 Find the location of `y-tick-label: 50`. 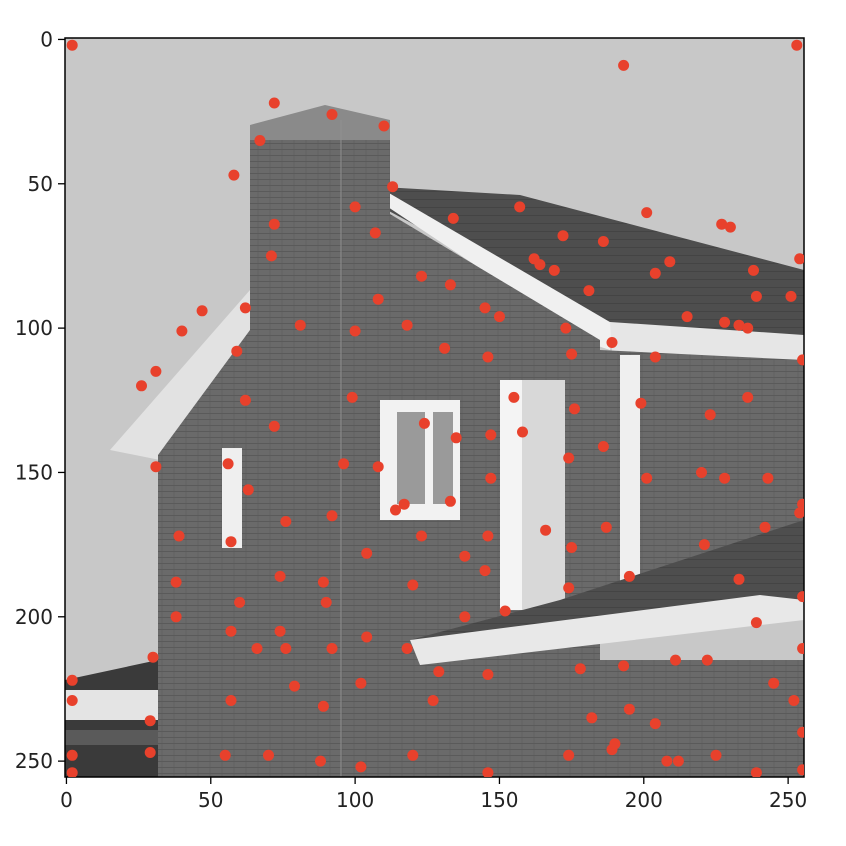

y-tick-label: 50 is located at coordinates (40, 184).